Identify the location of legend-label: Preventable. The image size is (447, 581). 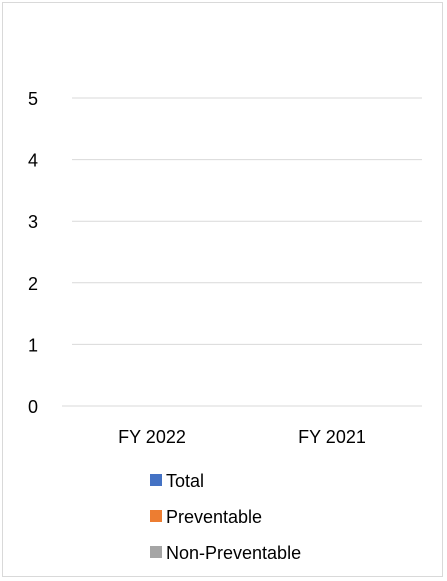
(214, 517).